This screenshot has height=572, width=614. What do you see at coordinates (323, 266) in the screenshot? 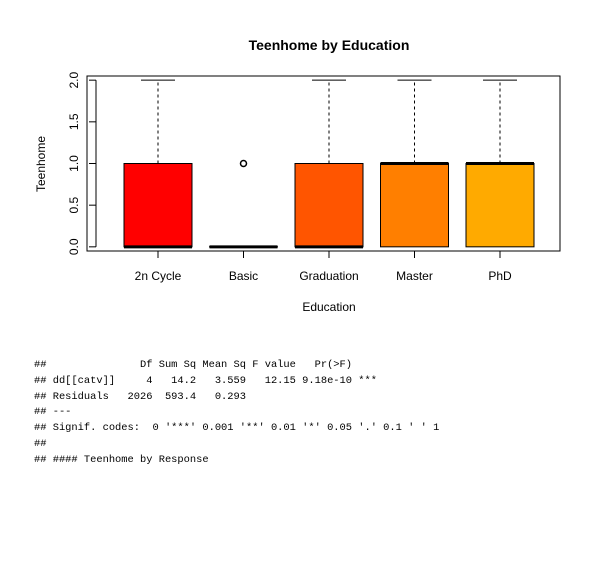
I see `x-axis: 2n Cycle Basic Graduation Master PhD` at bounding box center [323, 266].